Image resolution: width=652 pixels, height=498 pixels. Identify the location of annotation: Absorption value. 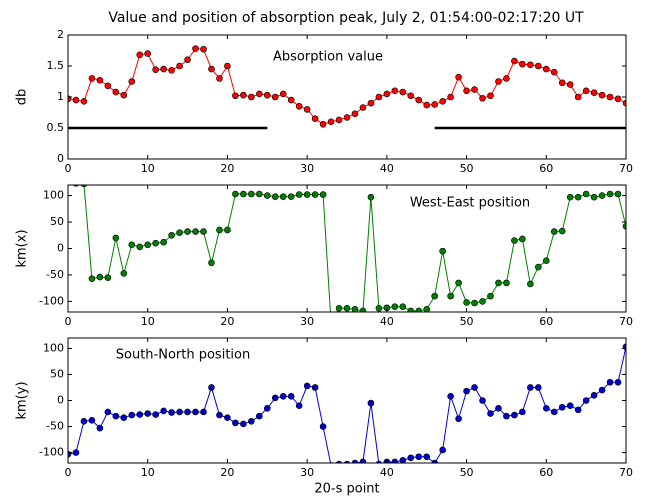
(328, 57).